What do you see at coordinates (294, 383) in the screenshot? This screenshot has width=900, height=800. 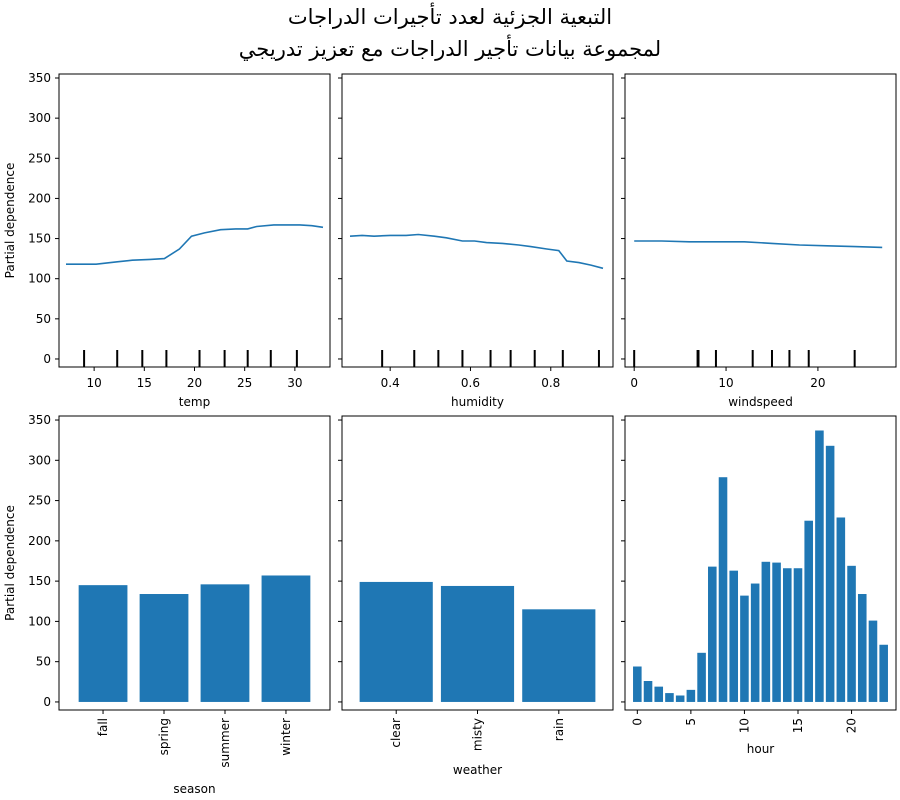 I see `x-tick-label: 30` at bounding box center [294, 383].